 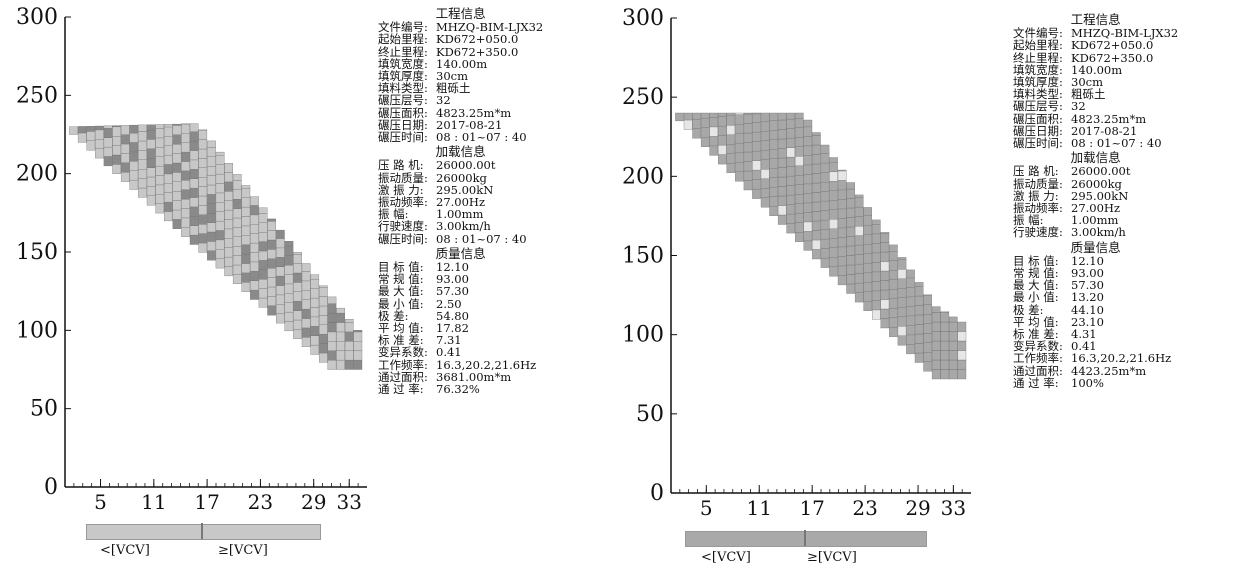 I want to click on info-label: 碾压日期:, so click(x=1038, y=130).